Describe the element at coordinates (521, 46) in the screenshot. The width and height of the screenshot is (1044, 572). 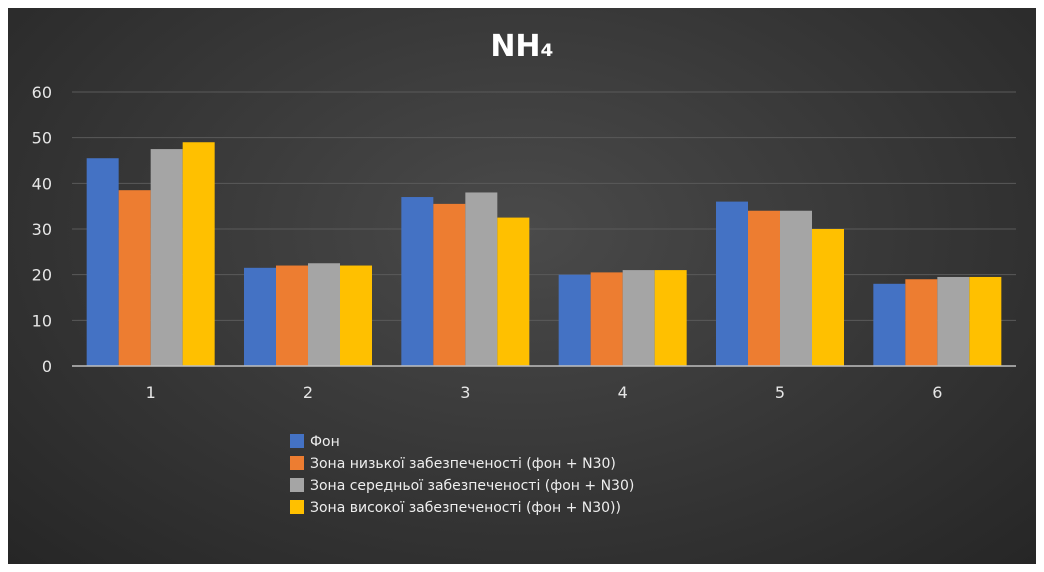
I see `chart-title: NH₄` at that location.